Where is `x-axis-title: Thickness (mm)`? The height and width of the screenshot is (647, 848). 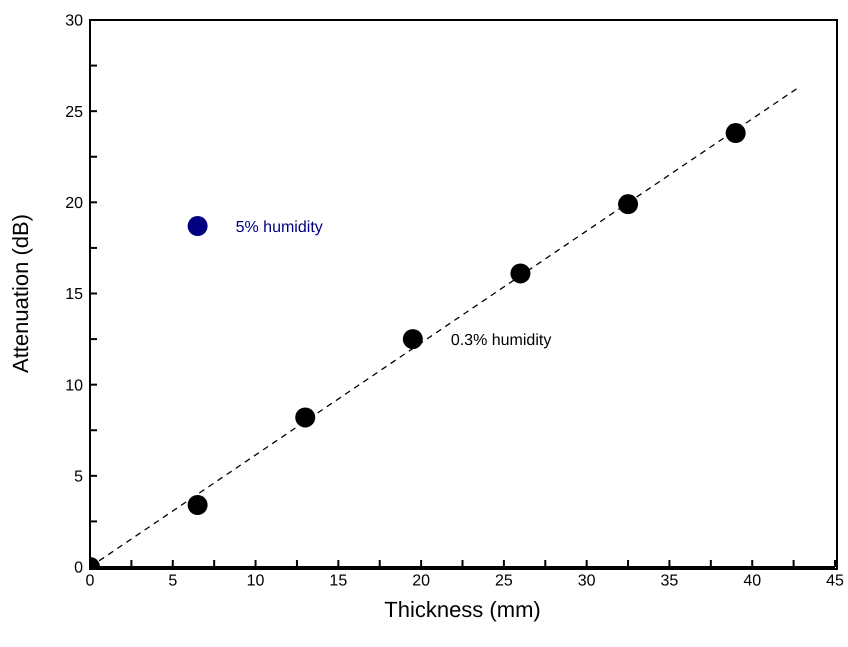
x-axis-title: Thickness (mm) is located at coordinates (462, 609).